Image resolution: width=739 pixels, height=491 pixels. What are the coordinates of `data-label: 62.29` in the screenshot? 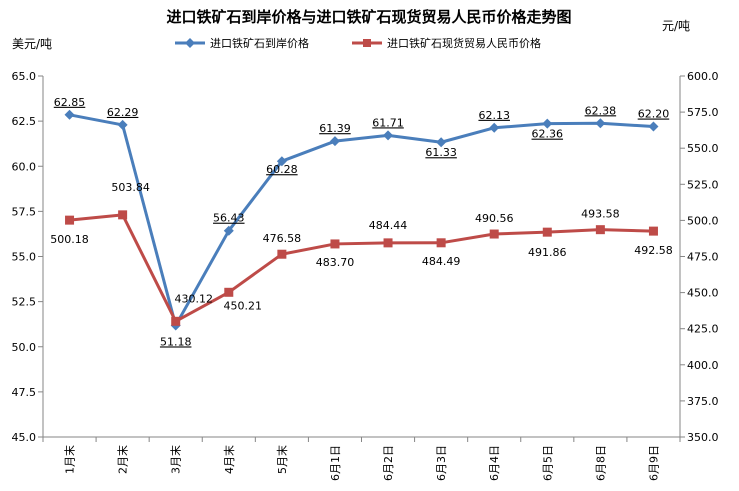 It's located at (123, 112).